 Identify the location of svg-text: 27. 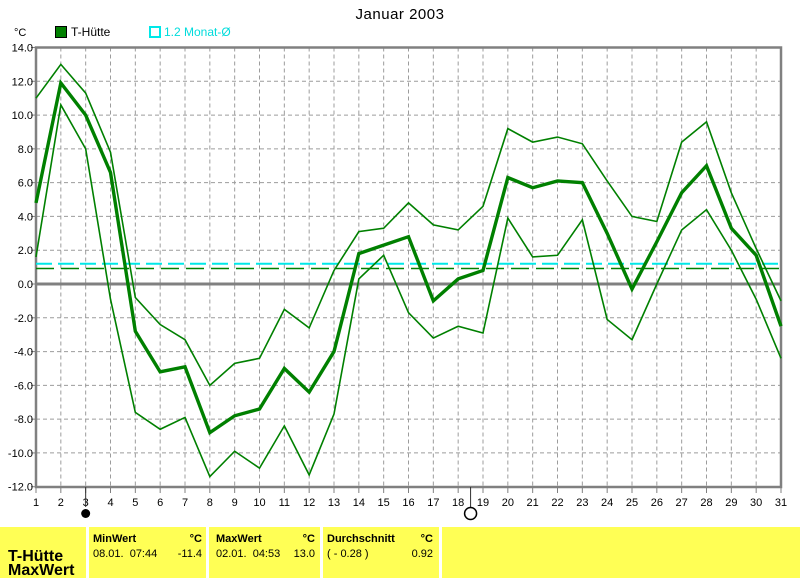
(682, 503).